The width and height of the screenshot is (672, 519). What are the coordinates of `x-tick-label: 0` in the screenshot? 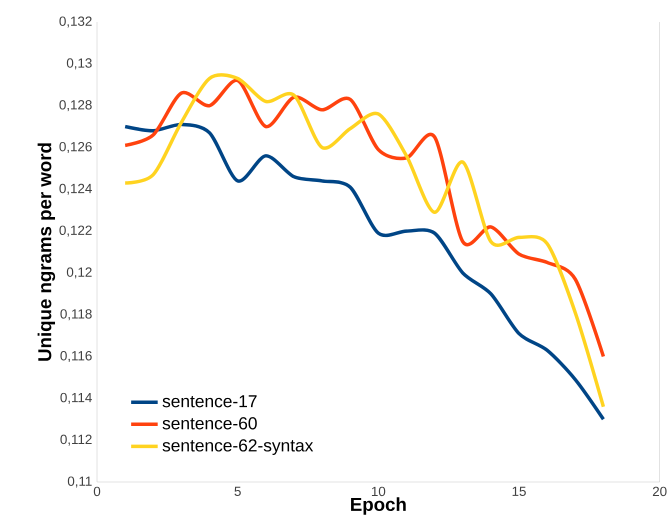 It's located at (97, 491).